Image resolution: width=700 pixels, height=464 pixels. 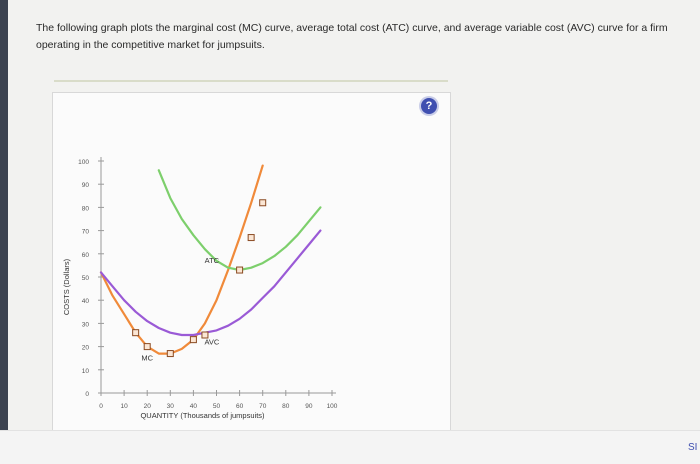 What do you see at coordinates (251, 81) in the screenshot?
I see `section-divider` at bounding box center [251, 81].